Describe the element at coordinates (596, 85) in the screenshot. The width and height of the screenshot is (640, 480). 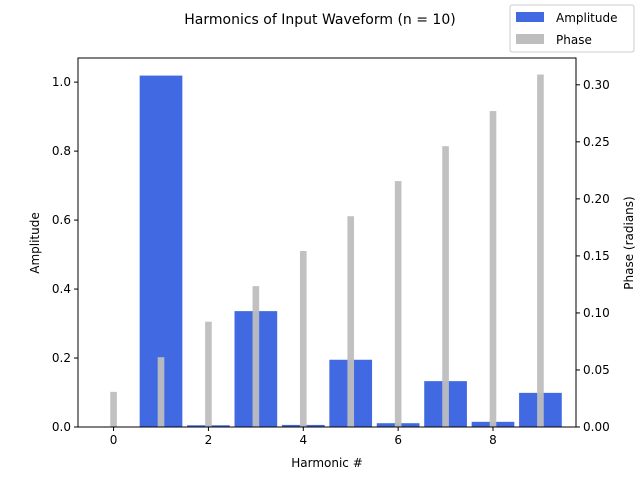
I see `y2-tick-label-0.30: 0.30` at that location.